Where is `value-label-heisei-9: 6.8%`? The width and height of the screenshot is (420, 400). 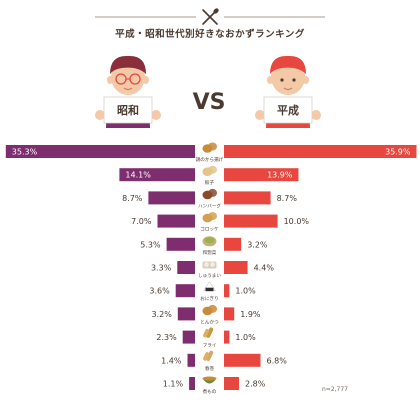 value-label-heisei-9: 6.8% is located at coordinates (277, 360).